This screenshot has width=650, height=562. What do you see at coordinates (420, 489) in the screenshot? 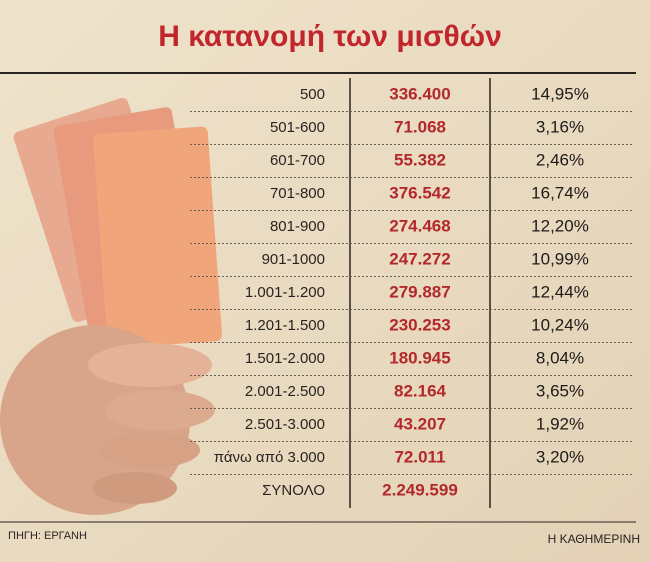
I see `total-value: 2.249.599` at bounding box center [420, 489].